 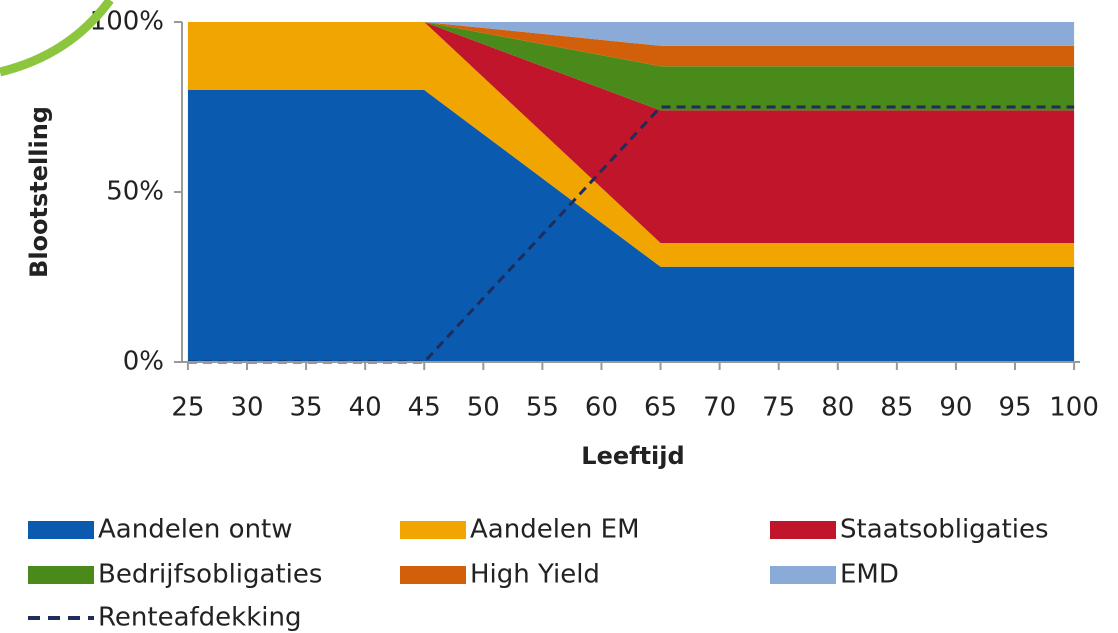 I want to click on x-tick-label: 90, so click(x=955, y=408).